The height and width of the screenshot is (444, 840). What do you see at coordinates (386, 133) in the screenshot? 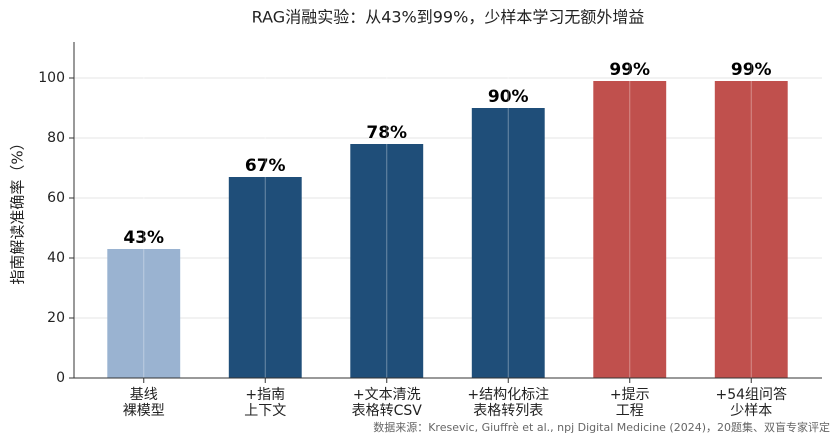
I see `value-label: 78%` at bounding box center [386, 133].